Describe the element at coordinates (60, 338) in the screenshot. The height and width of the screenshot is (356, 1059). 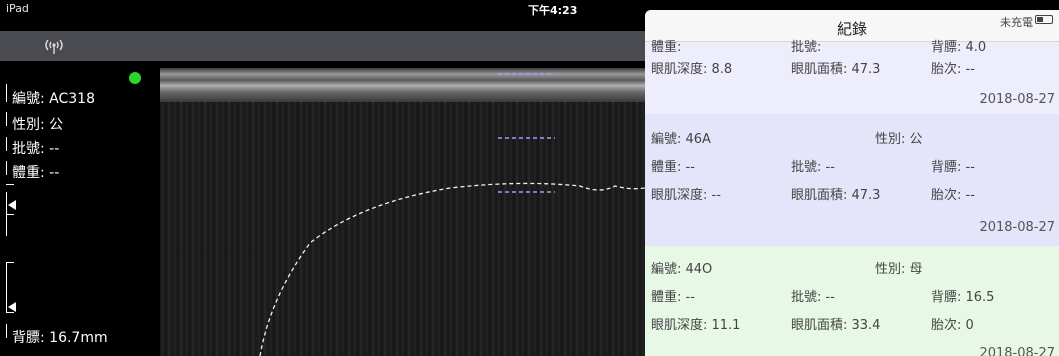
I see `info-backfat: 背膘: 16.7mm` at that location.